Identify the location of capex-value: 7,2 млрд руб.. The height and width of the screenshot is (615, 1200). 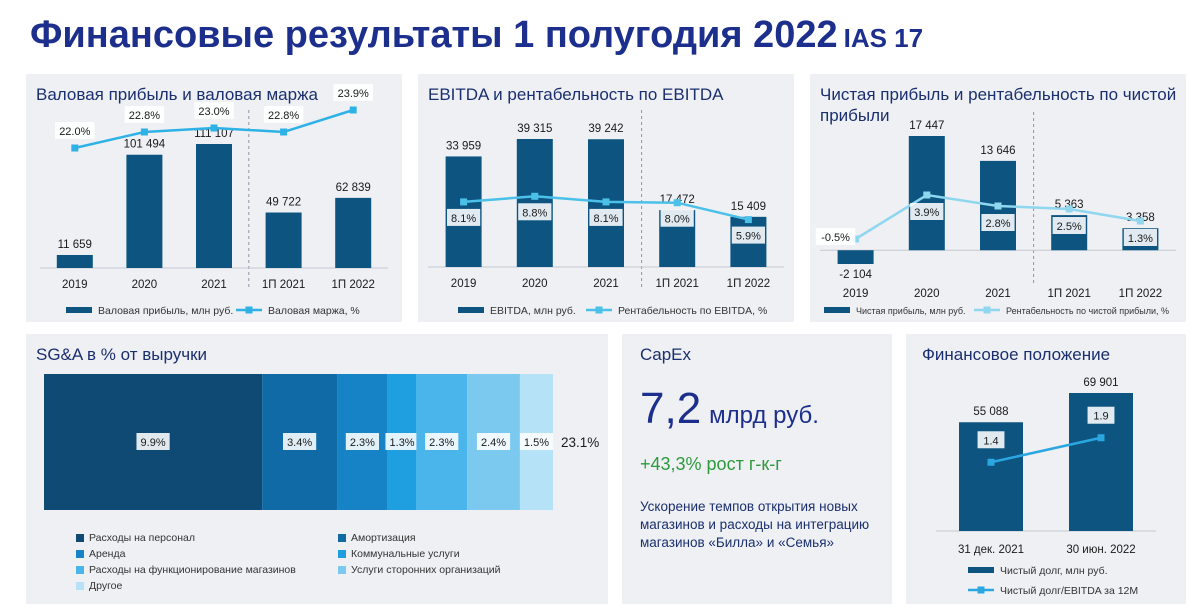
(729, 408).